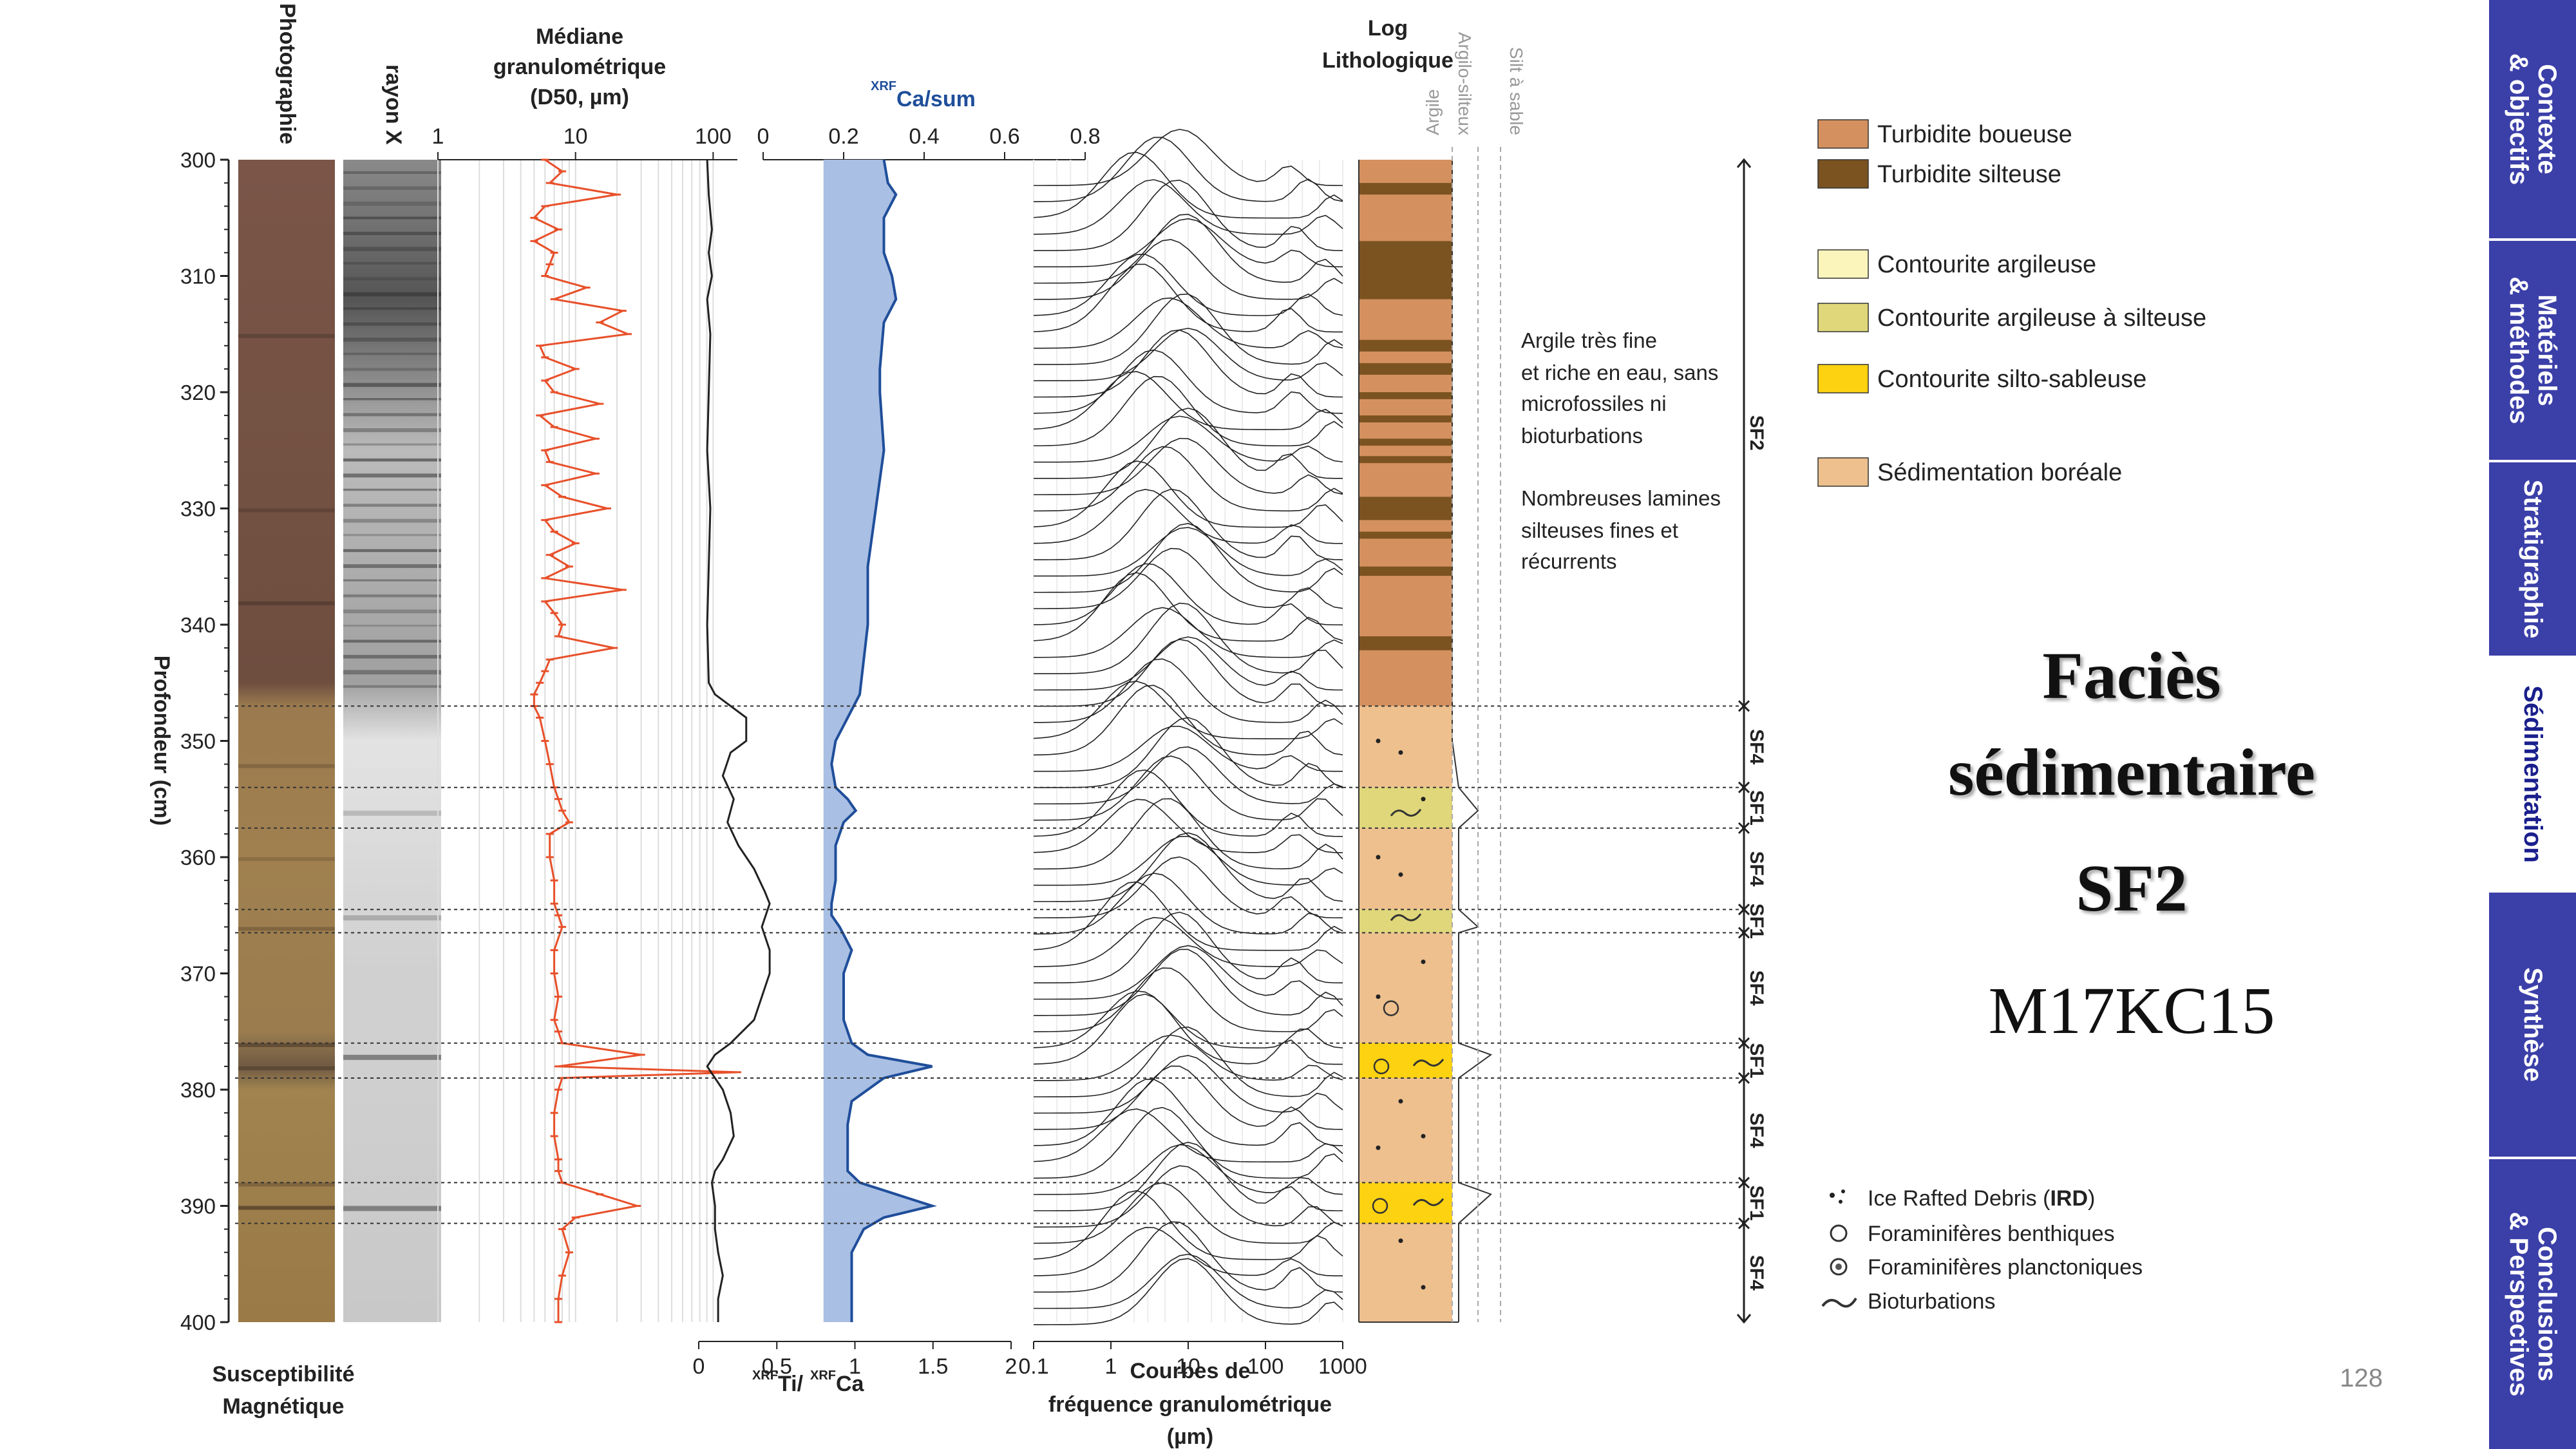 The width and height of the screenshot is (2576, 1449). Describe the element at coordinates (198, 974) in the screenshot. I see `depth-tick-label: 370` at that location.